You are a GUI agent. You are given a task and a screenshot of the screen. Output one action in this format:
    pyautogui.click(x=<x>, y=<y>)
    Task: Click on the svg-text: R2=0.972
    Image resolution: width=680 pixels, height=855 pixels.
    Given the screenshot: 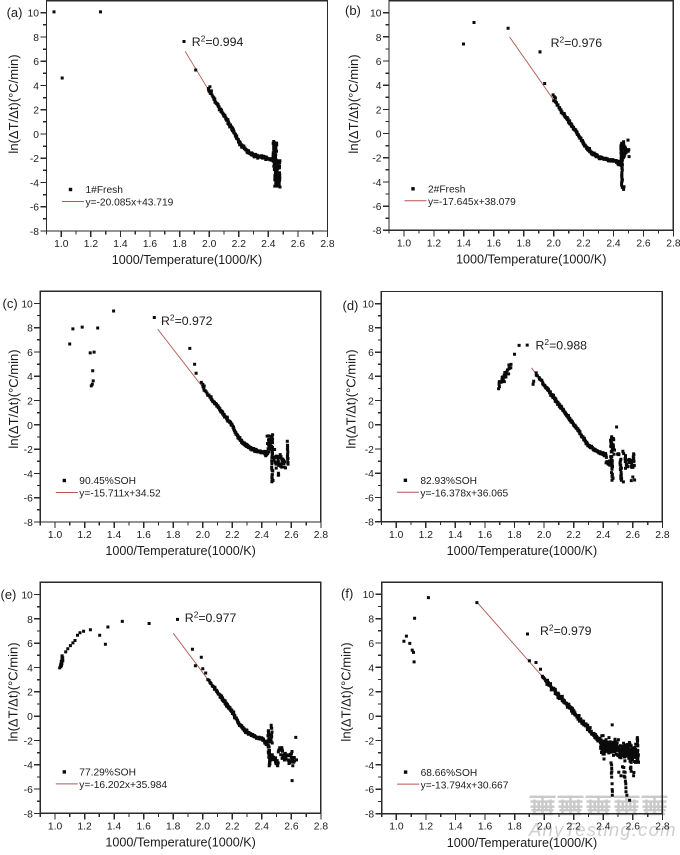 What is the action you would take?
    pyautogui.click(x=187, y=321)
    